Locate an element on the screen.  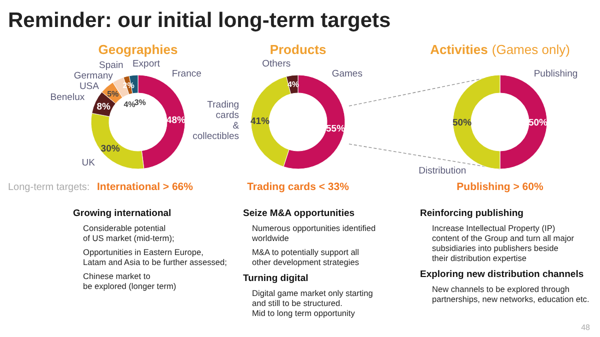
slice-label: Trading cards & collectibles is located at coordinates (216, 120).